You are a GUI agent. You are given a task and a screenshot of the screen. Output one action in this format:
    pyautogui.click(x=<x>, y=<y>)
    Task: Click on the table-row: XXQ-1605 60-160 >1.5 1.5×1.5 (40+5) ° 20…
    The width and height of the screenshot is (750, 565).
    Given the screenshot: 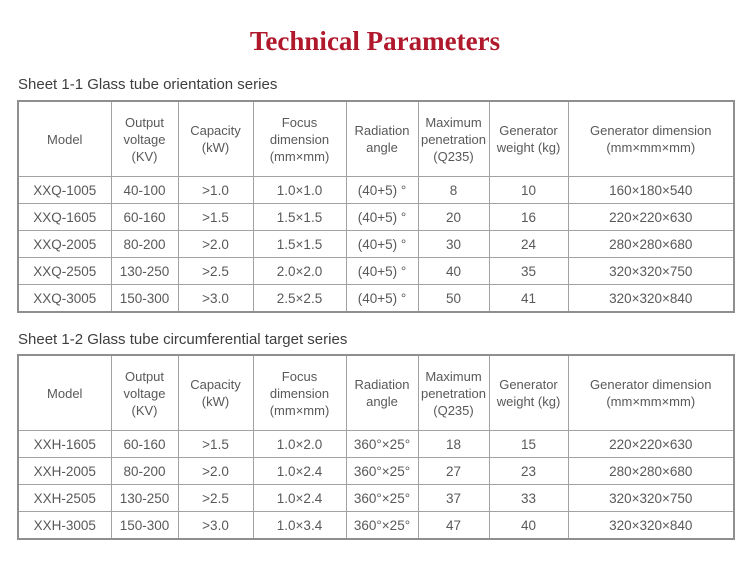 What is the action you would take?
    pyautogui.click(x=376, y=217)
    